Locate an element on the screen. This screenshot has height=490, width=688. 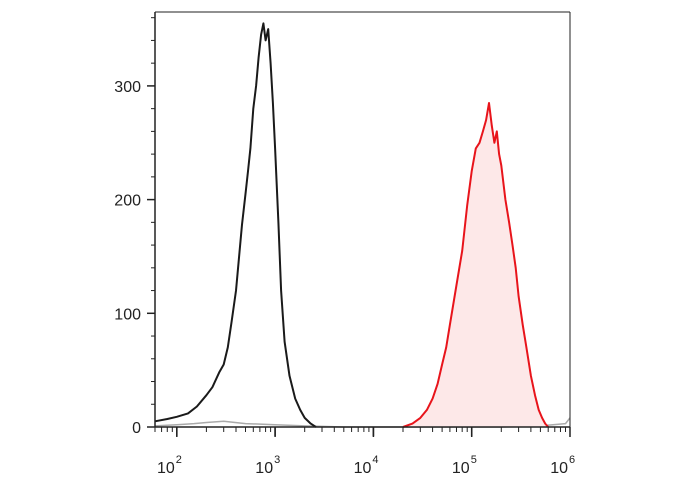
y-tick-label: 200 is located at coordinates (127, 201).